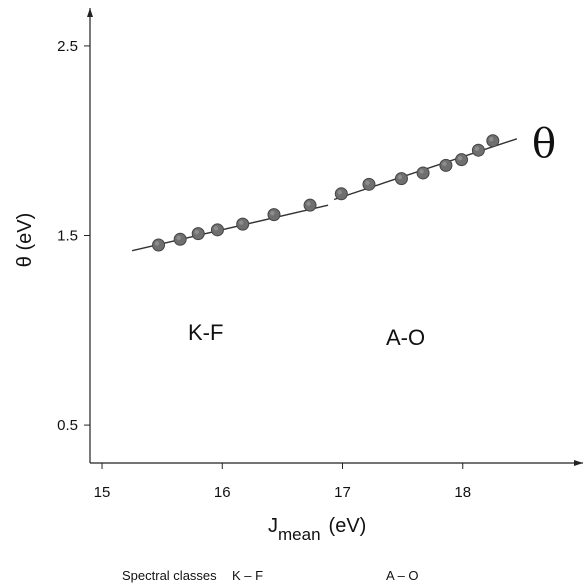  Describe the element at coordinates (67, 425) in the screenshot. I see `y-tick-label: 0.5` at that location.